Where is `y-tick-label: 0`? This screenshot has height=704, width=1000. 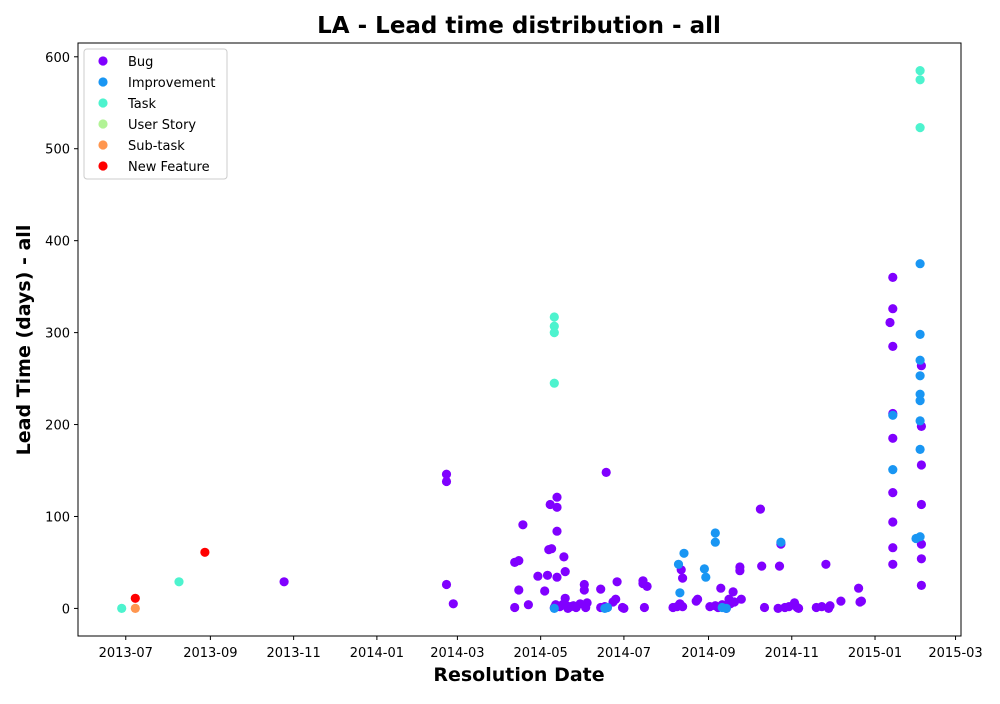 y-tick-label: 0 is located at coordinates (66, 609).